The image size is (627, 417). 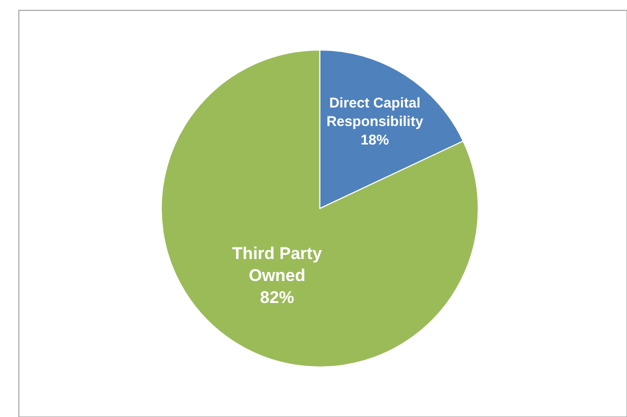 What do you see at coordinates (277, 264) in the screenshot?
I see `slice-label: Third Party Owned` at bounding box center [277, 264].